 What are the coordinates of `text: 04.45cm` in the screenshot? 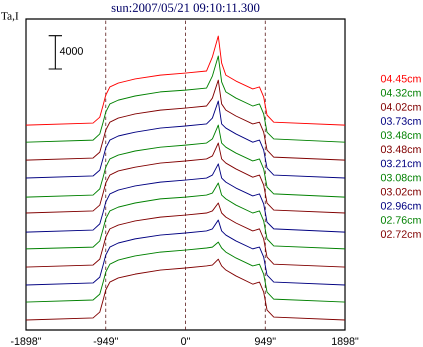 It's located at (400, 78).